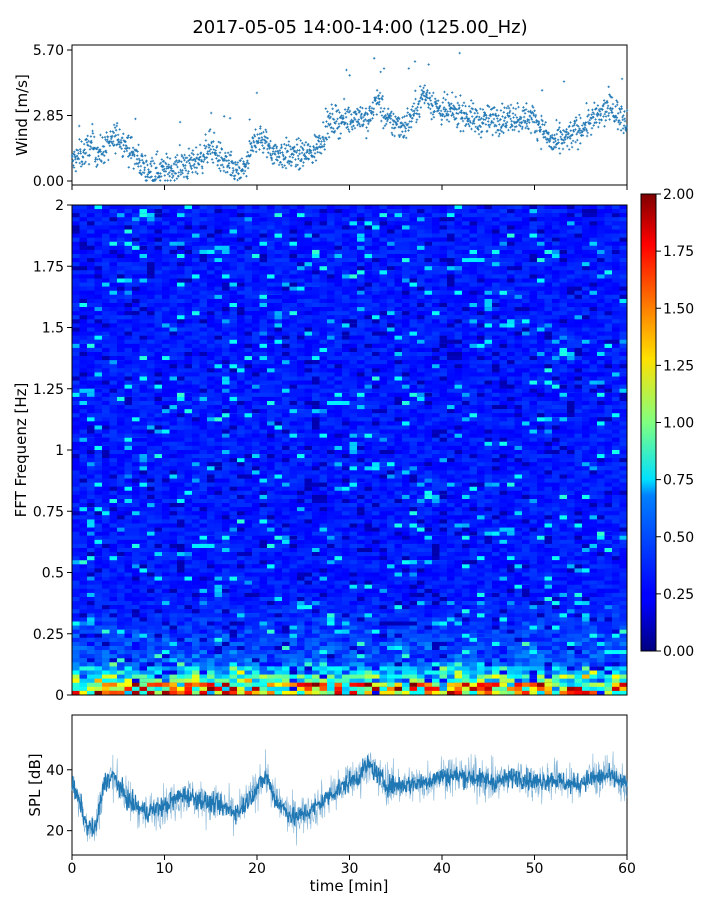 This screenshot has width=720, height=900. Describe the element at coordinates (321, 116) in the screenshot. I see `wind-panel: 0.002.855.70 Wind [m/s]` at that location.